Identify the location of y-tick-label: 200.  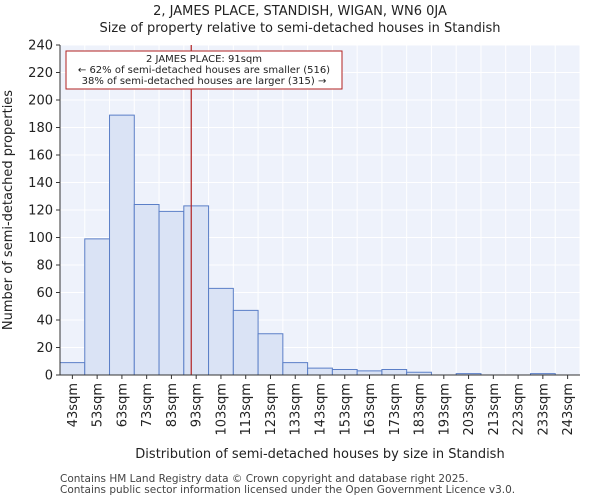
(40, 101).